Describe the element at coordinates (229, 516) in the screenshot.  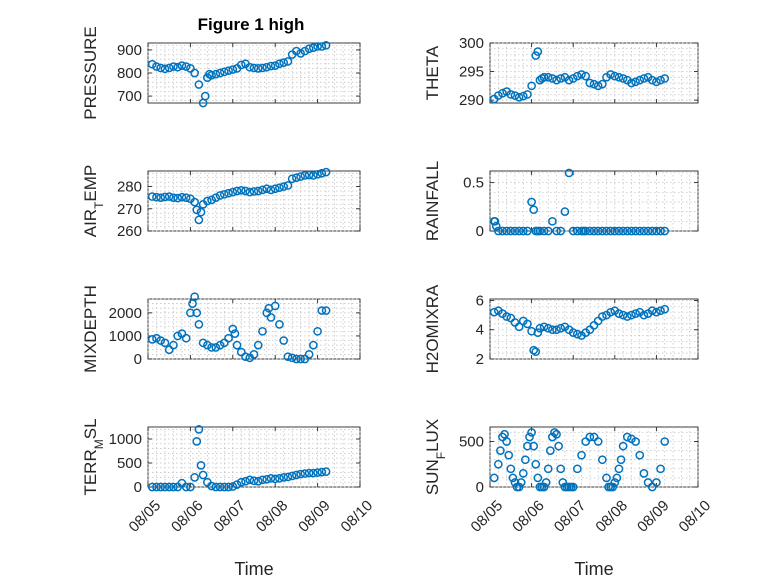
I see `terr_msl-xtick-label: 08/07` at that location.